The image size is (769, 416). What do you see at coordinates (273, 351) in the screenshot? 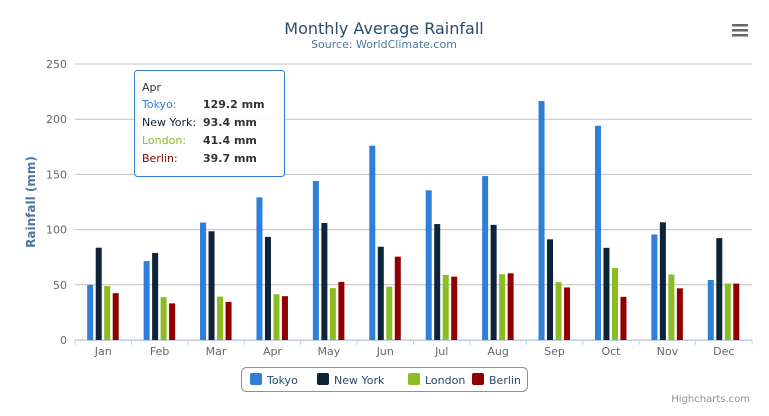
I see `x-tick-label: Apr` at bounding box center [273, 351].